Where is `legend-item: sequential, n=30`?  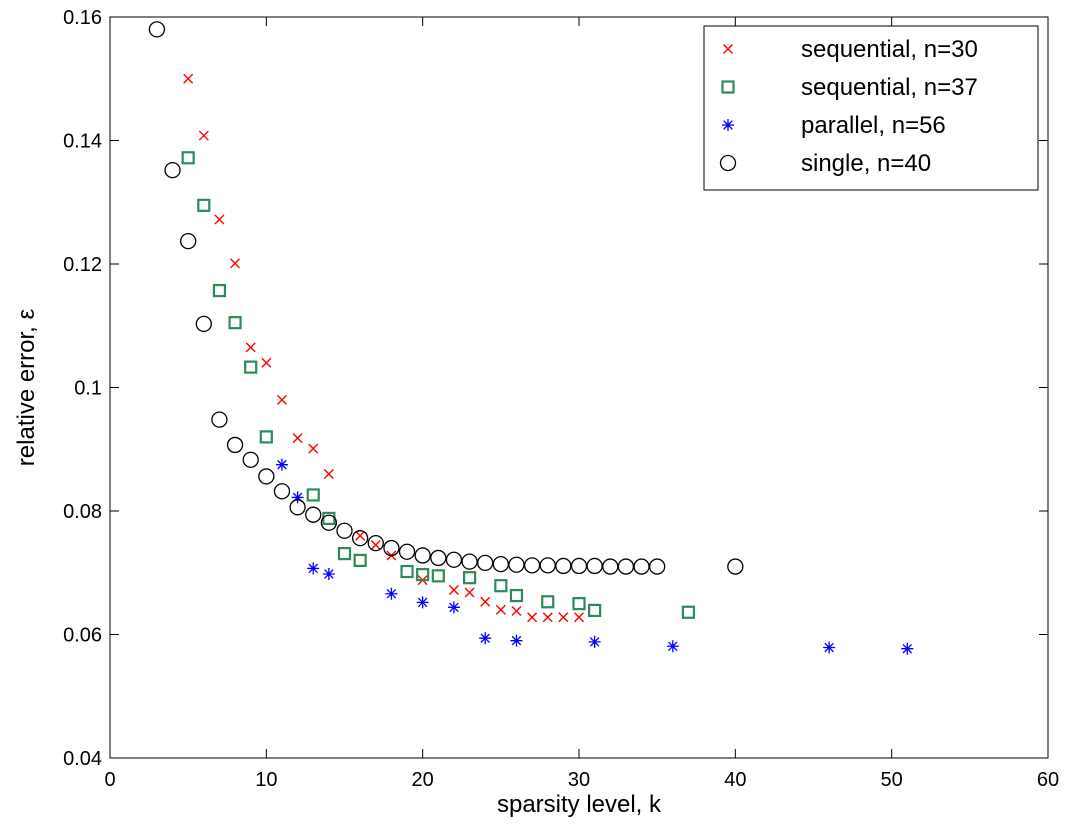
legend-item: sequential, n=30 is located at coordinates (850, 49).